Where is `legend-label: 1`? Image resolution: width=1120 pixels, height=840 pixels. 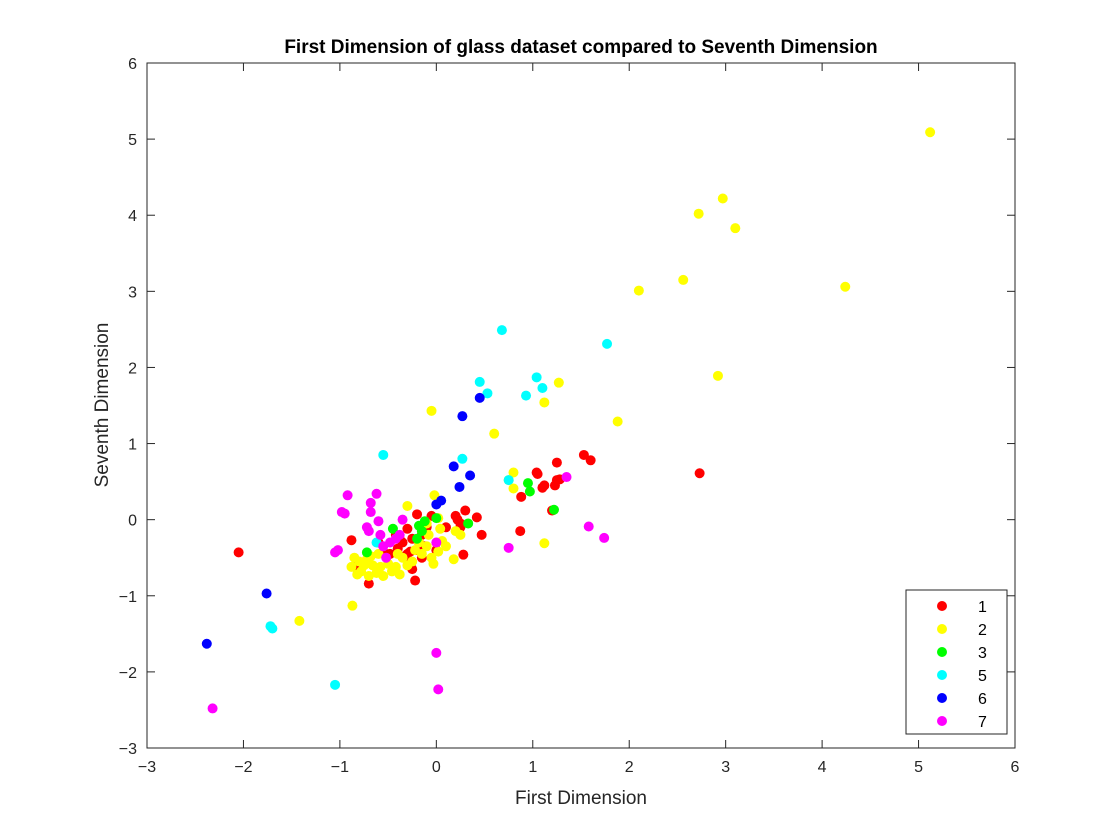 legend-label: 1 is located at coordinates (982, 607).